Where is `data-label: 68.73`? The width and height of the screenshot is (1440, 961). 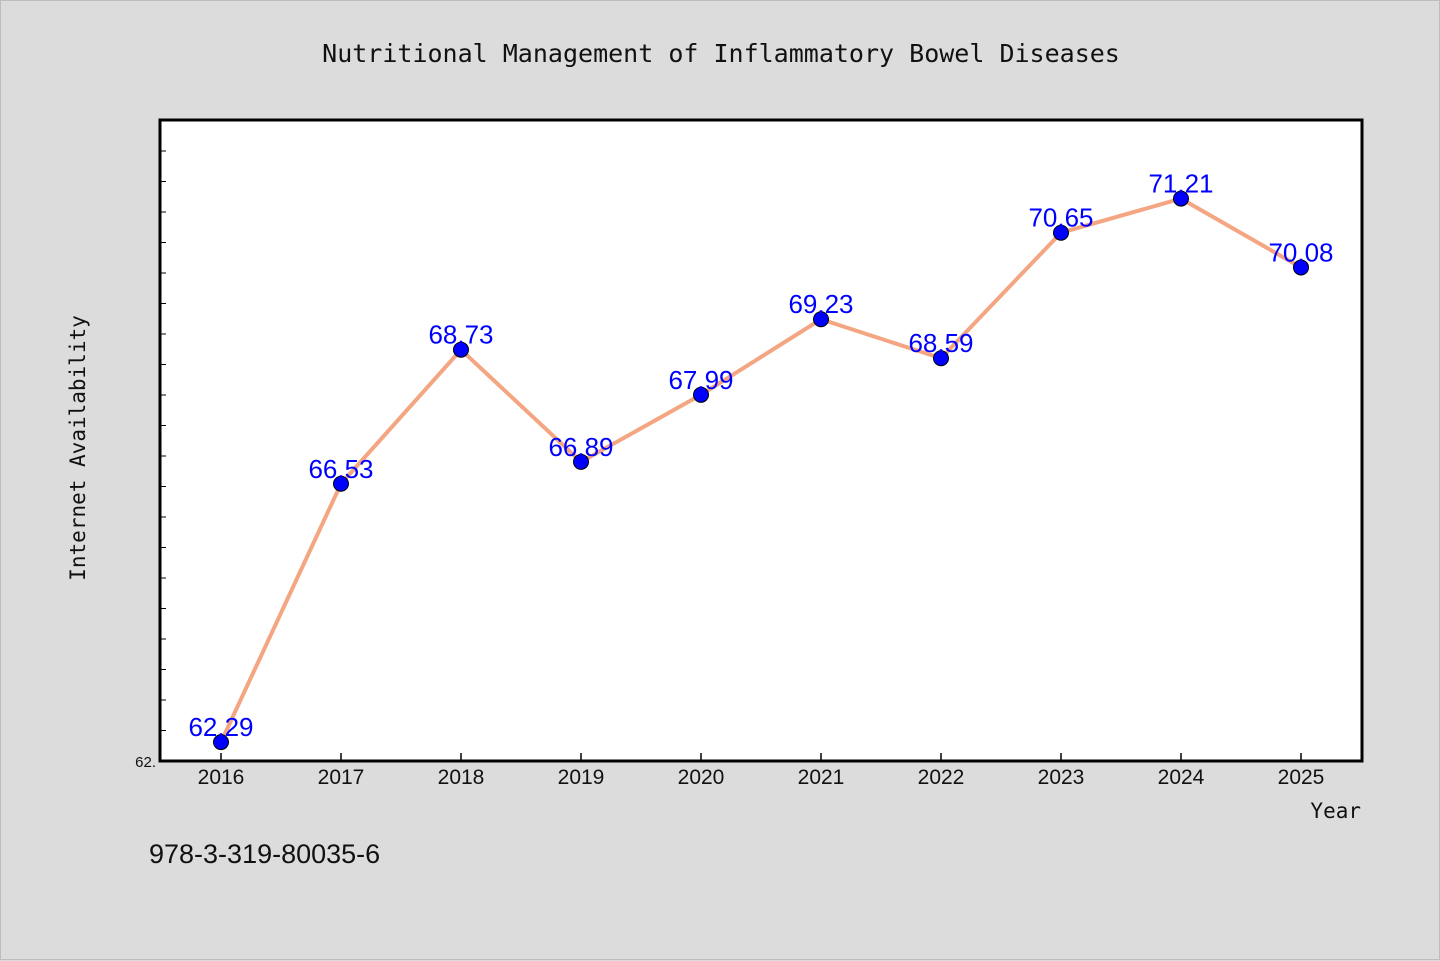 data-label: 68.73 is located at coordinates (460, 335).